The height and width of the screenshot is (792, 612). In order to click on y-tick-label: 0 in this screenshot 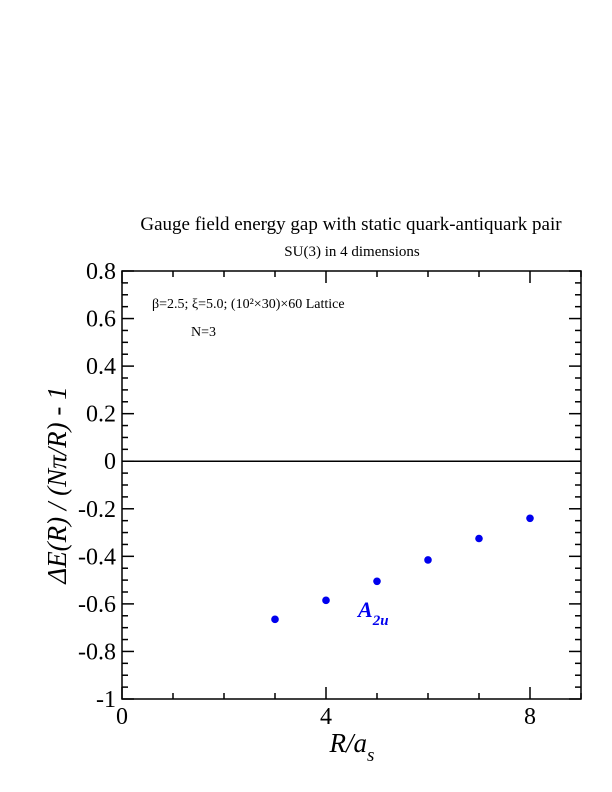, I will do `click(110, 462)`.